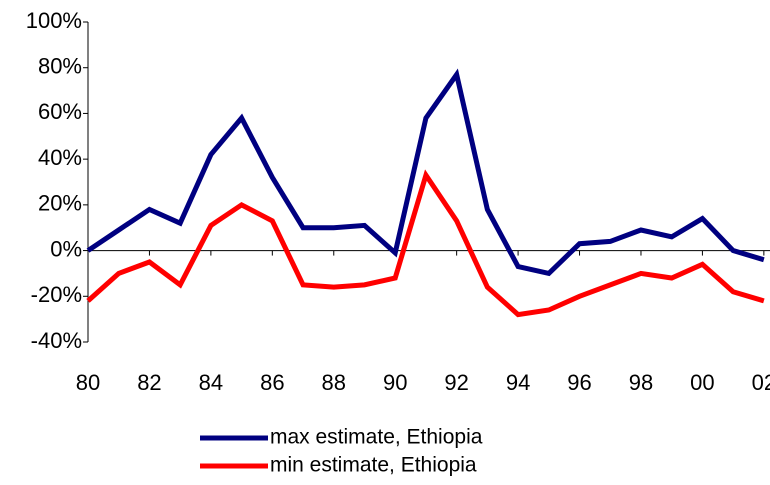 The height and width of the screenshot is (485, 770). What do you see at coordinates (60, 66) in the screenshot?
I see `y-tick-label: 80%` at bounding box center [60, 66].